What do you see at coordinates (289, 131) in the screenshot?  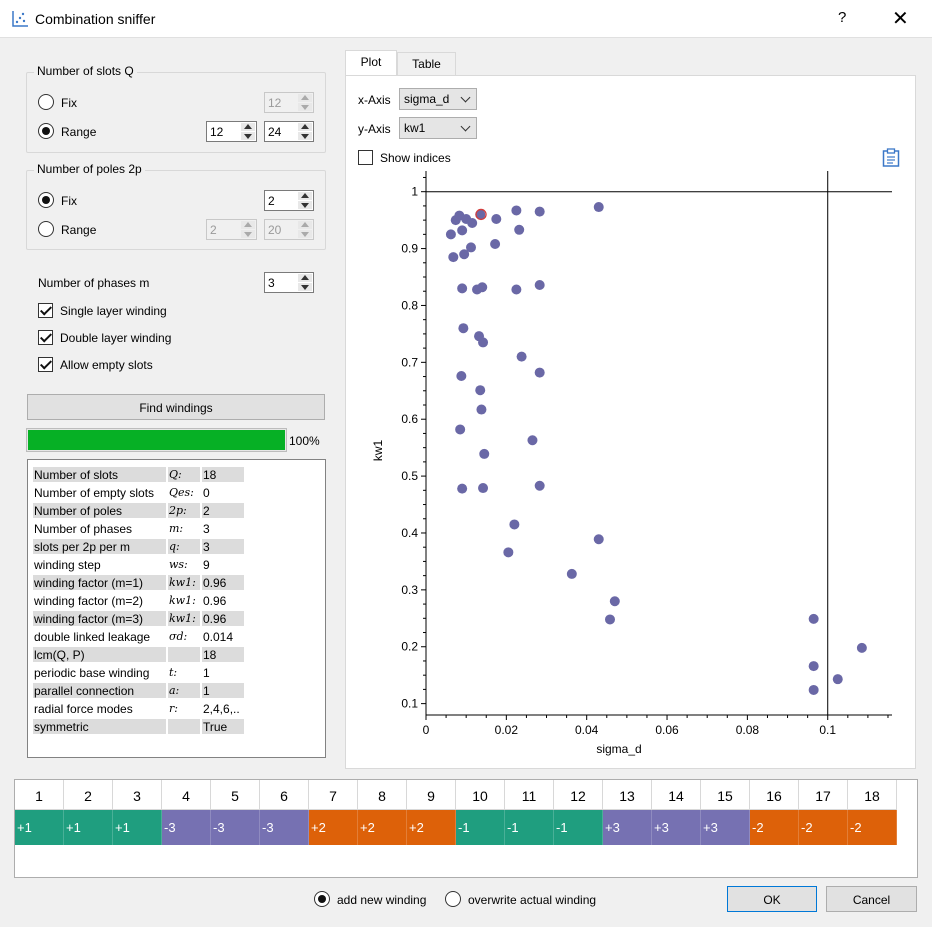 I see `slots-range-to-spinbox: 24` at bounding box center [289, 131].